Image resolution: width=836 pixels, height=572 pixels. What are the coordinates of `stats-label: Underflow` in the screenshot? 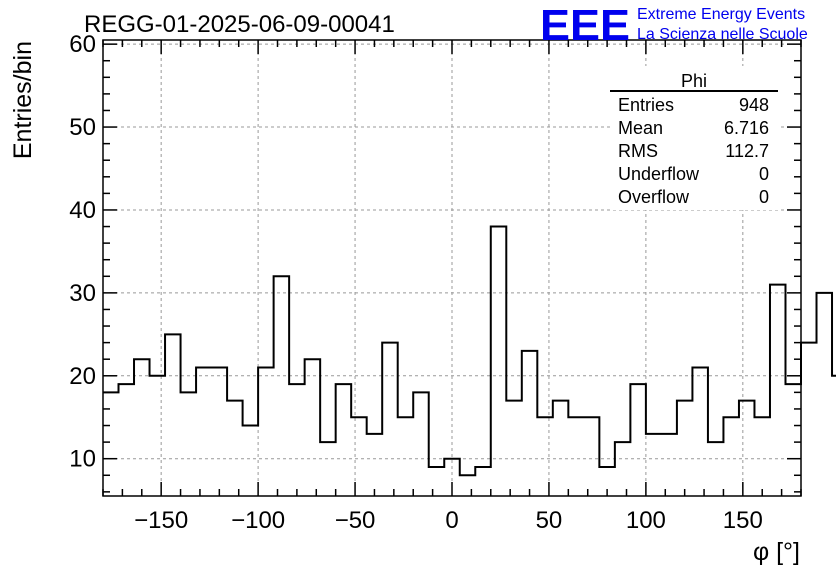 It's located at (659, 174).